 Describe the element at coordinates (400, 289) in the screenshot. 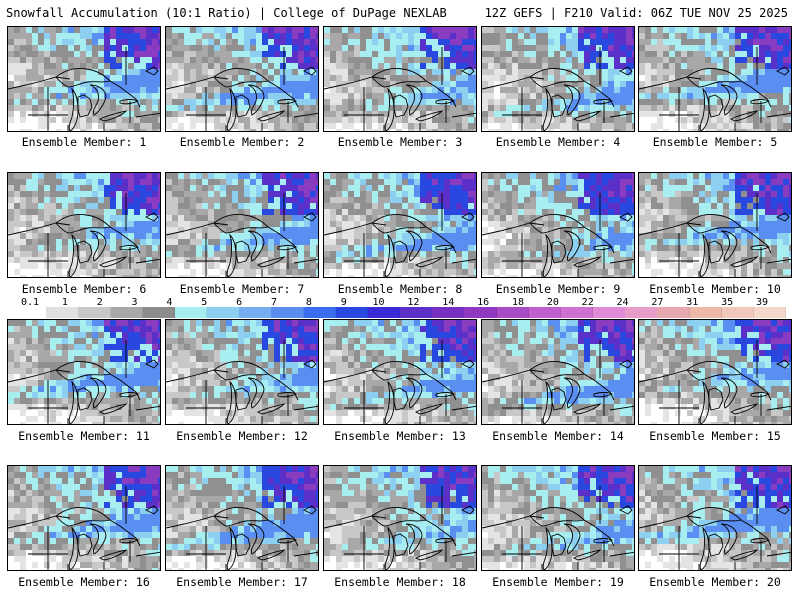

I see `panel-caption: Ensemble Member: 8` at that location.